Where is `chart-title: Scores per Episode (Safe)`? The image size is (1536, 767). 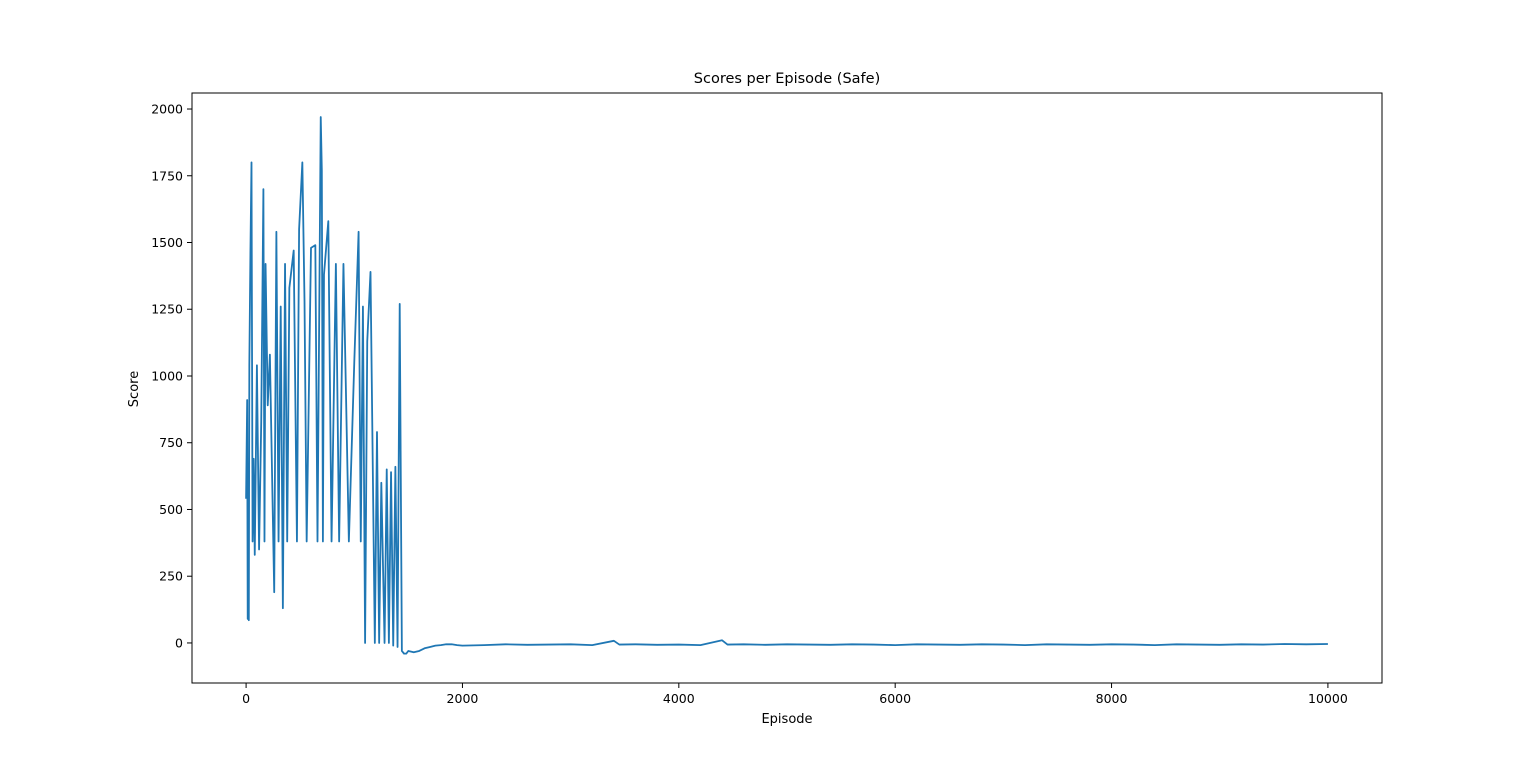 chart-title: Scores per Episode (Safe) is located at coordinates (787, 79).